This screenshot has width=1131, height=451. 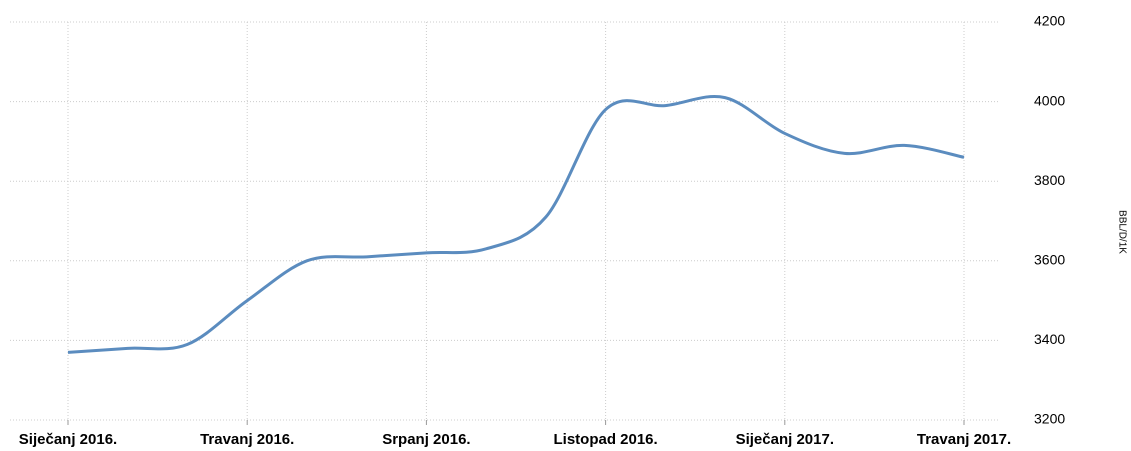 What do you see at coordinates (1049, 100) in the screenshot?
I see `y-tick-label: 4000` at bounding box center [1049, 100].